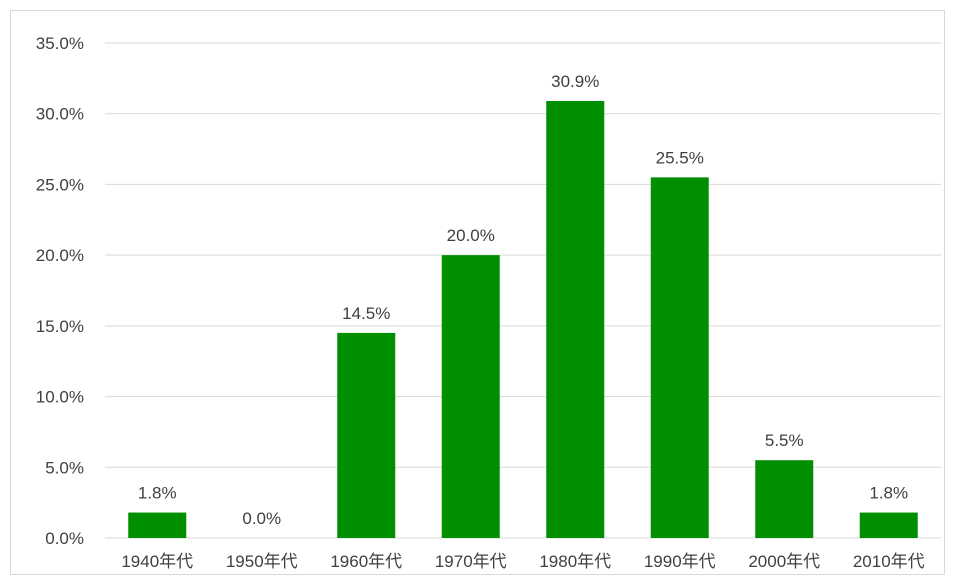 The height and width of the screenshot is (581, 957). I want to click on x-tick-label: 1980年代, so click(575, 561).